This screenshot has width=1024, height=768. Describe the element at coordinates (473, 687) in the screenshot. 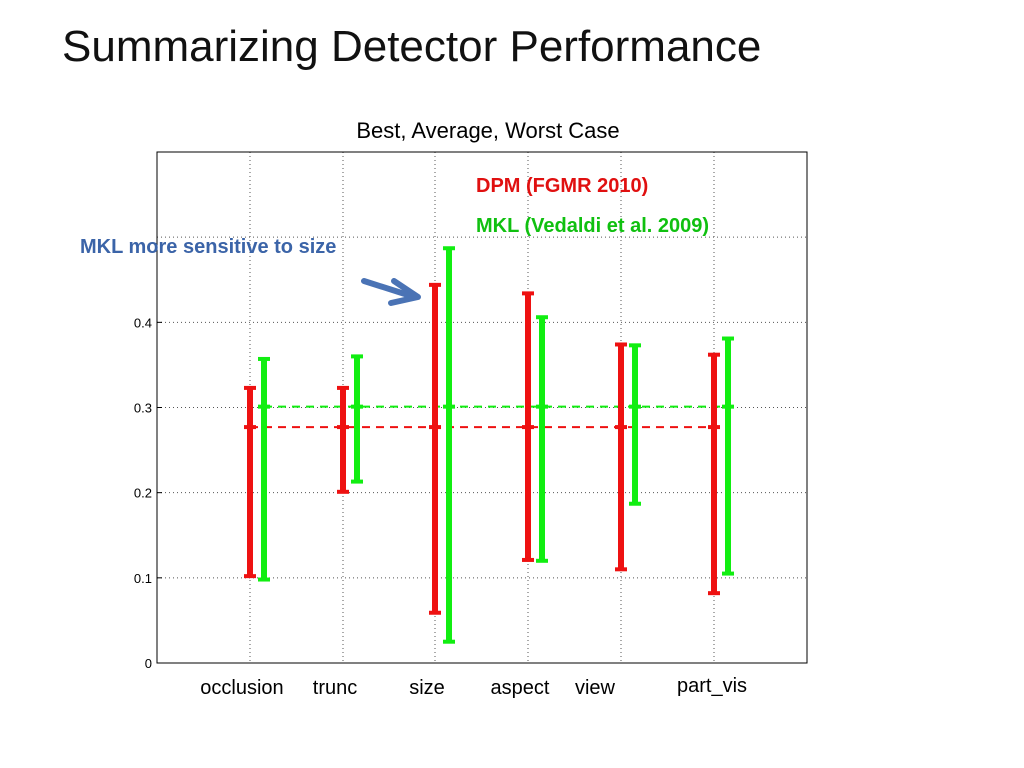

I see `category-labels: occlusion trunc size aspect view part_vis` at that location.